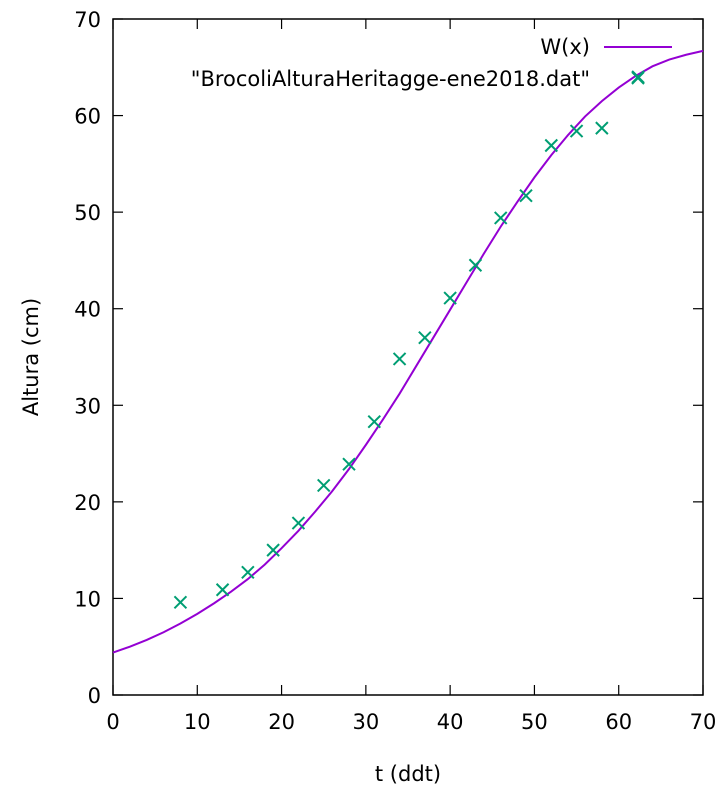 The height and width of the screenshot is (795, 723). I want to click on x-tick-label: 30, so click(365, 722).